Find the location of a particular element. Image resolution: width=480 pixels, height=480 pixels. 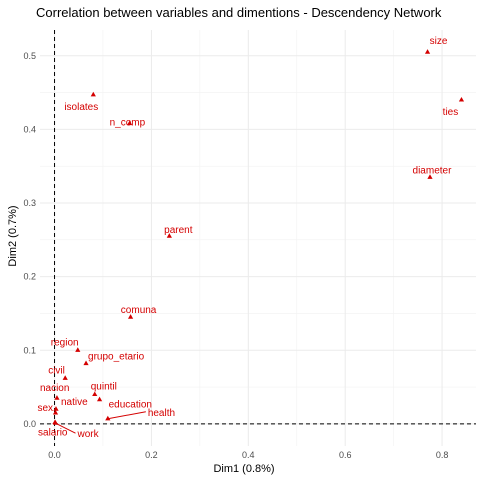

point-isolates is located at coordinates (93, 94).